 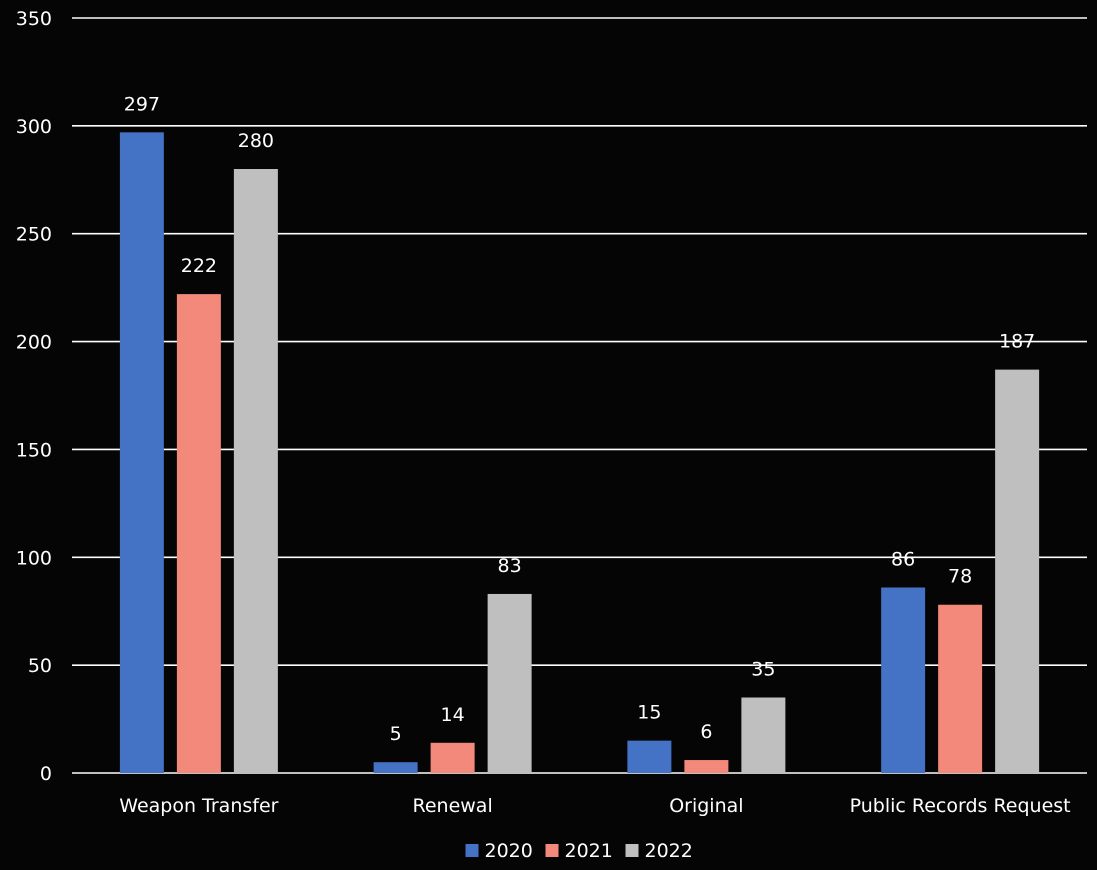 What do you see at coordinates (960, 806) in the screenshot?
I see `x-category-label: Public Records Request` at bounding box center [960, 806].